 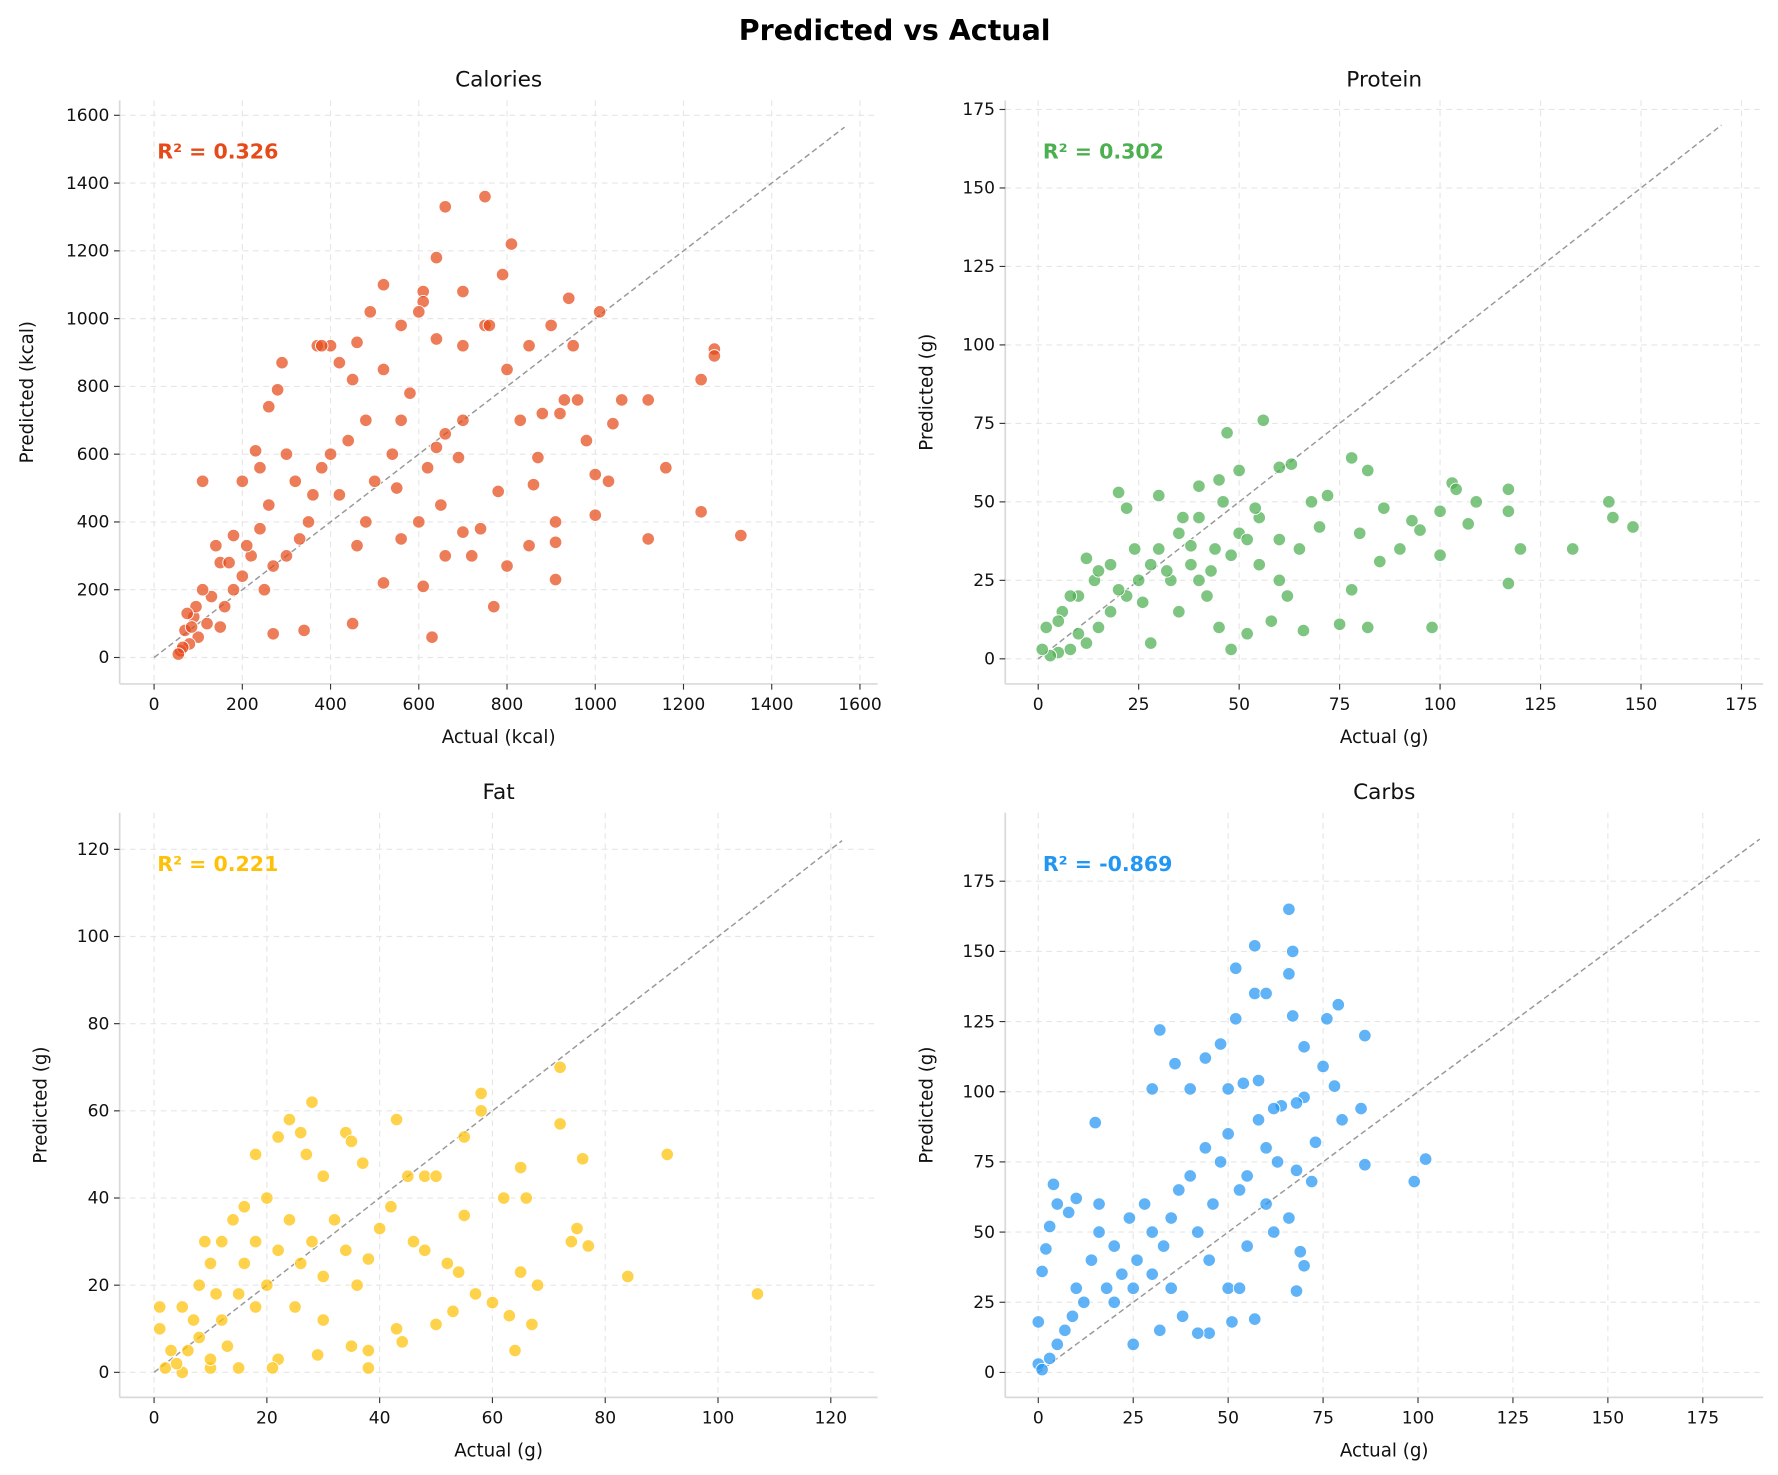 What do you see at coordinates (93, 590) in the screenshot?
I see `y-tick-label: 200` at bounding box center [93, 590].